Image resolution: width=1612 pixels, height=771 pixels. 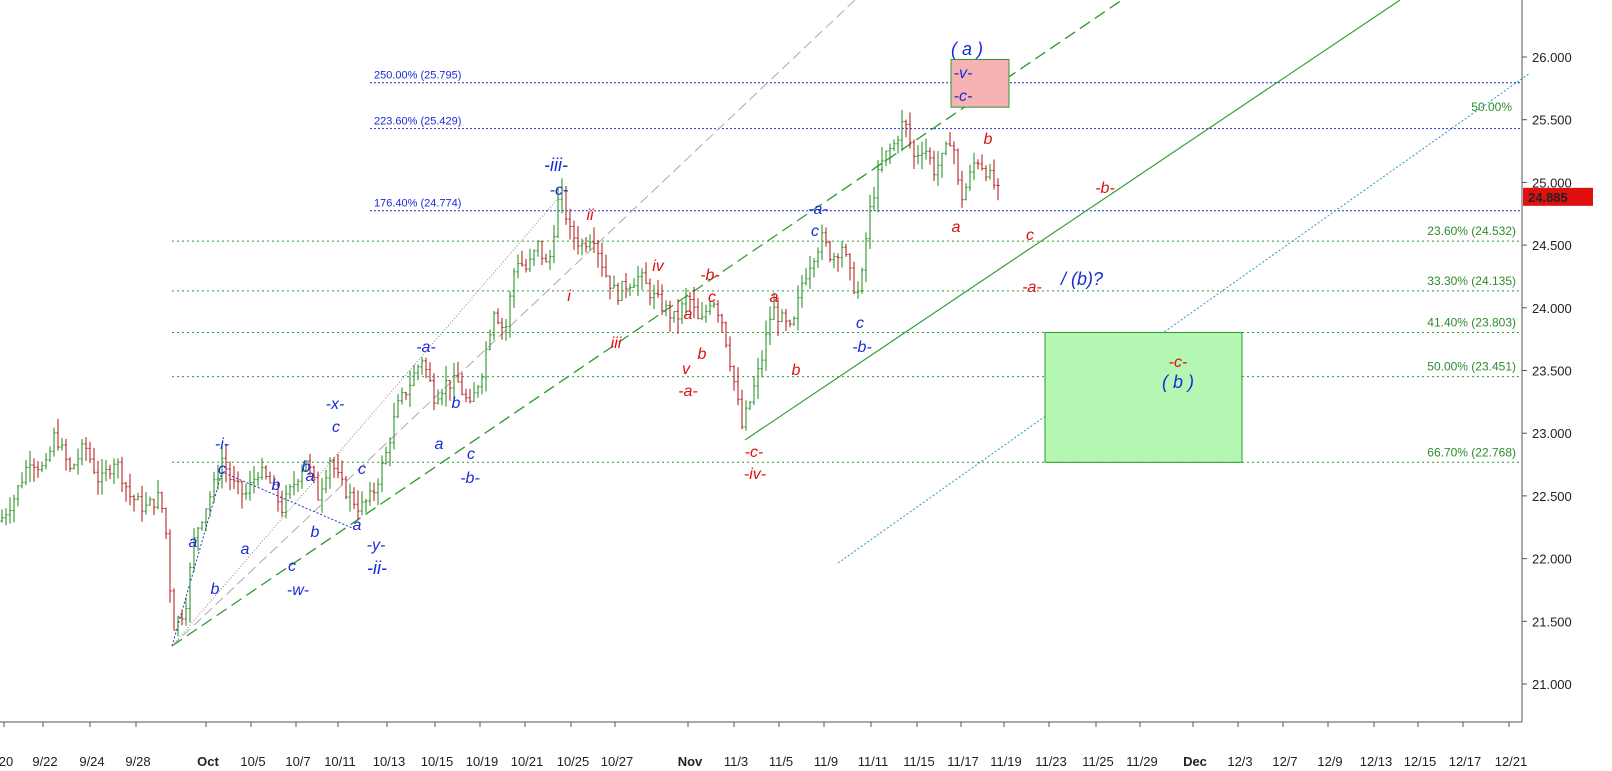 What do you see at coordinates (366, 421) in the screenshot?
I see `channel-gray-dotted` at bounding box center [366, 421].